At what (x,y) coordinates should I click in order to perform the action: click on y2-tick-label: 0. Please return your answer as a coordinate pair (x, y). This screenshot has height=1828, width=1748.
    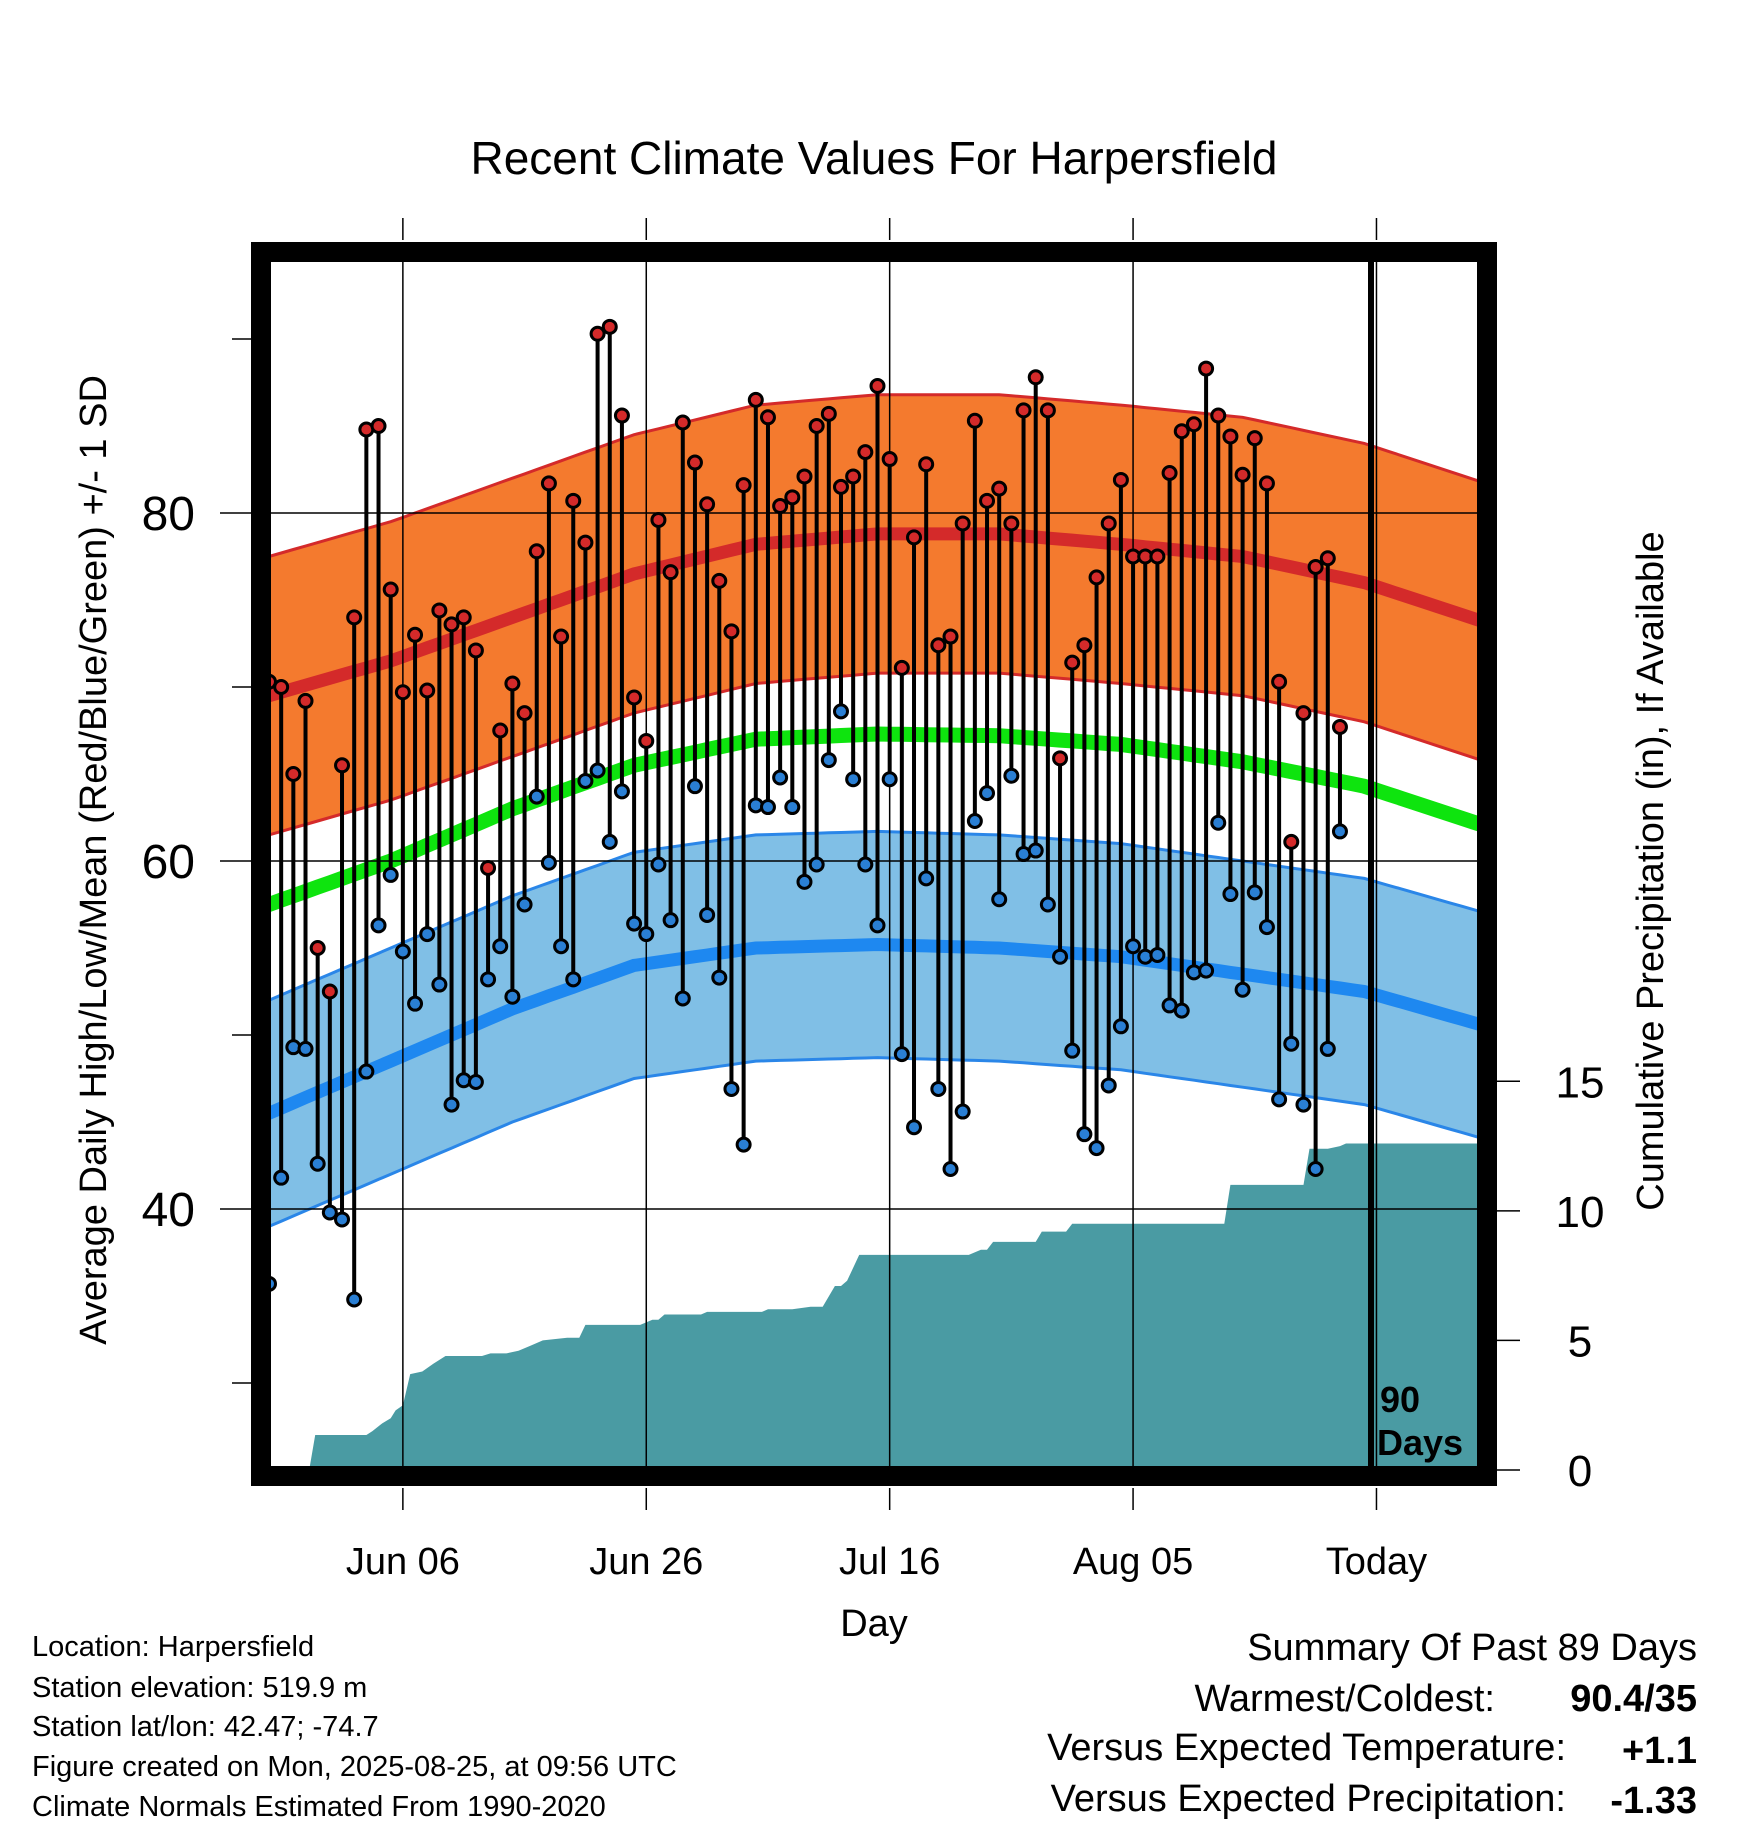
    Looking at the image, I should click on (1580, 1471).